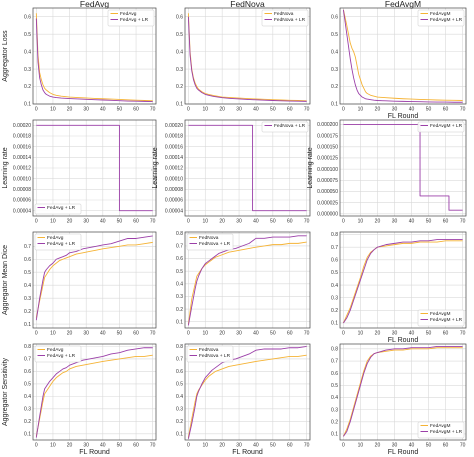 The image size is (474, 457). Describe the element at coordinates (327, 136) in the screenshot. I see `panel-6-ytick-label: 0.000175` at that location.